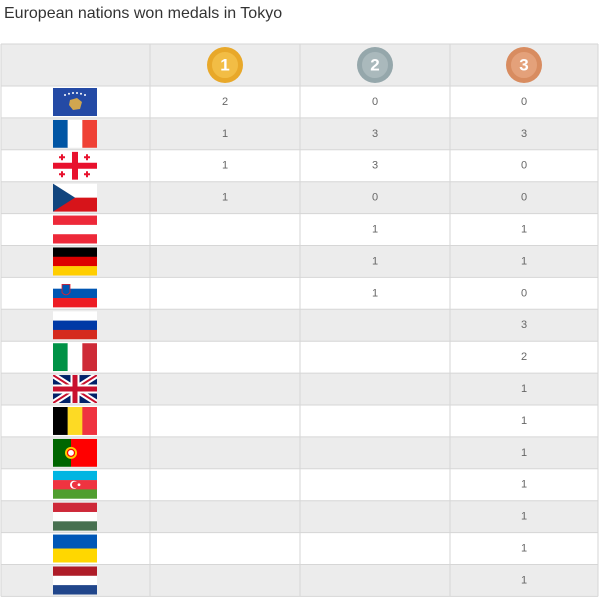 The width and height of the screenshot is (600, 602). Describe the element at coordinates (143, 13) in the screenshot. I see `title: European nations won medals in Tokyo` at that location.